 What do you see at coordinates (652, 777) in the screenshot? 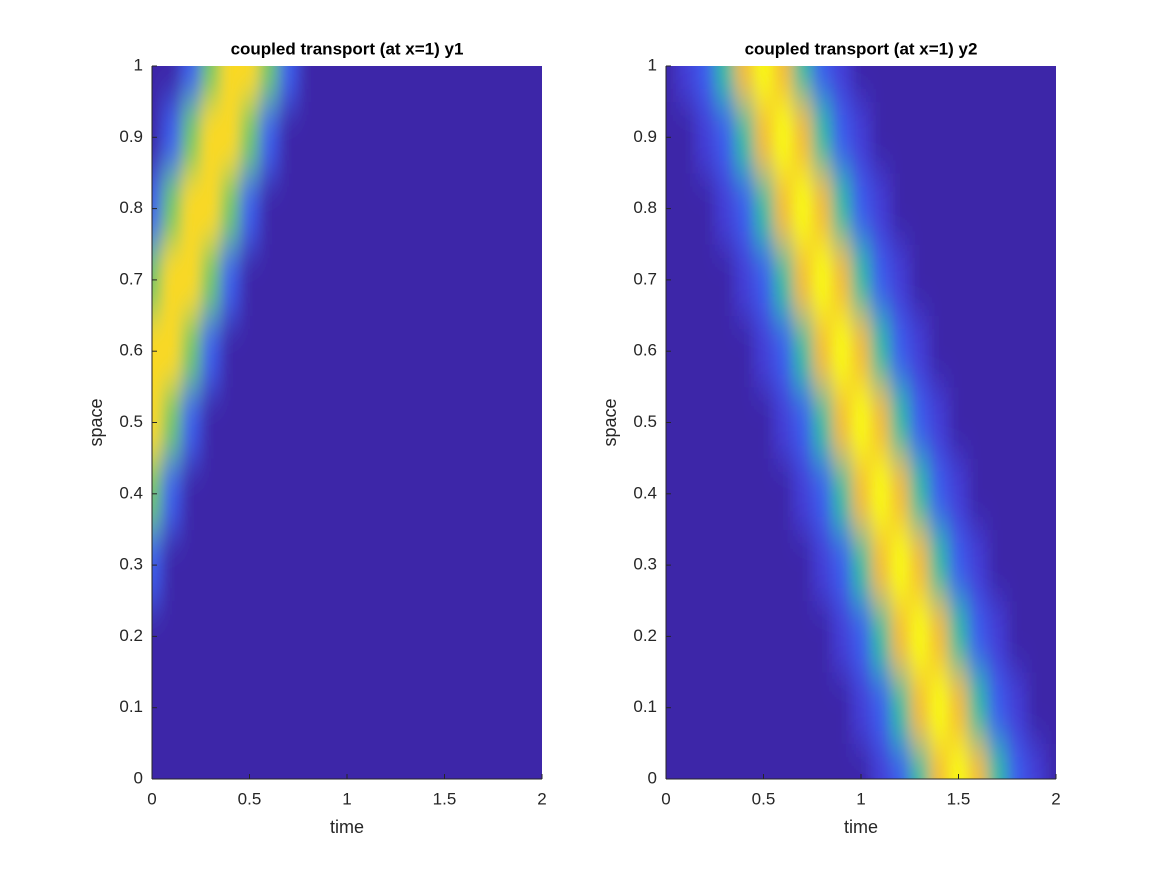
I see `y-tick-label: 0` at bounding box center [652, 777].